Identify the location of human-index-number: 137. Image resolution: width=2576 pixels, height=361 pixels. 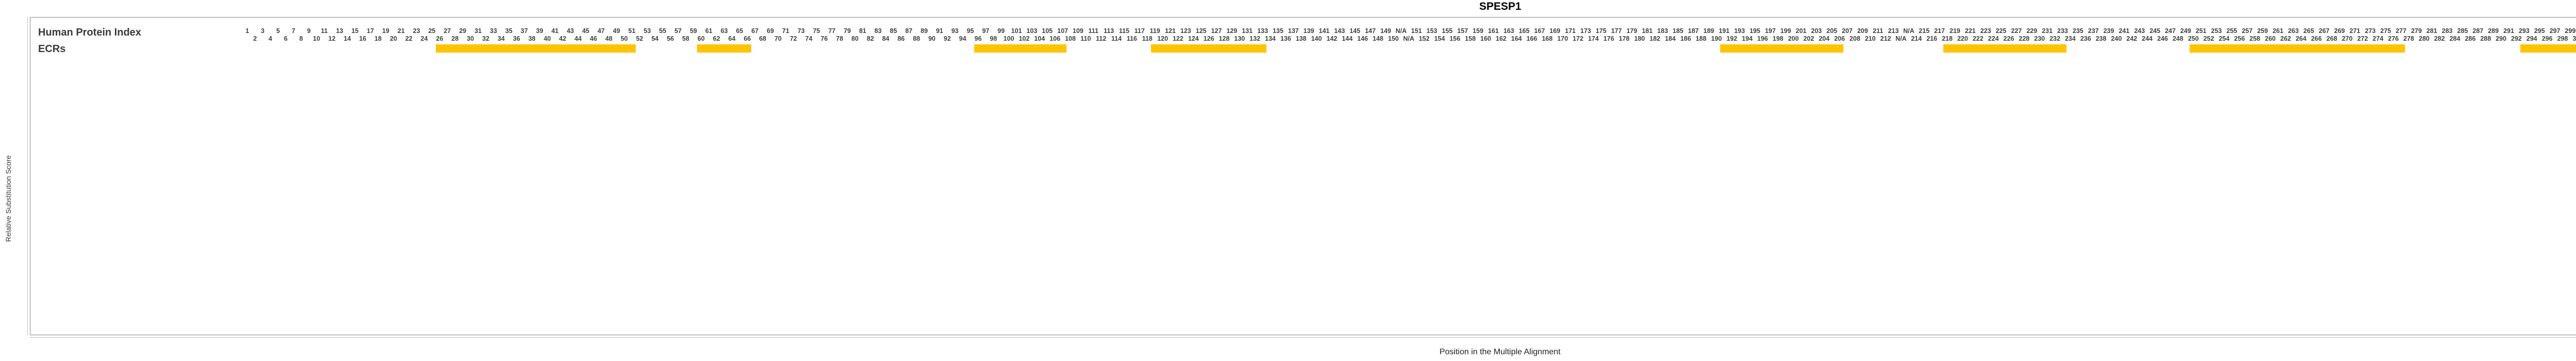
(1293, 31).